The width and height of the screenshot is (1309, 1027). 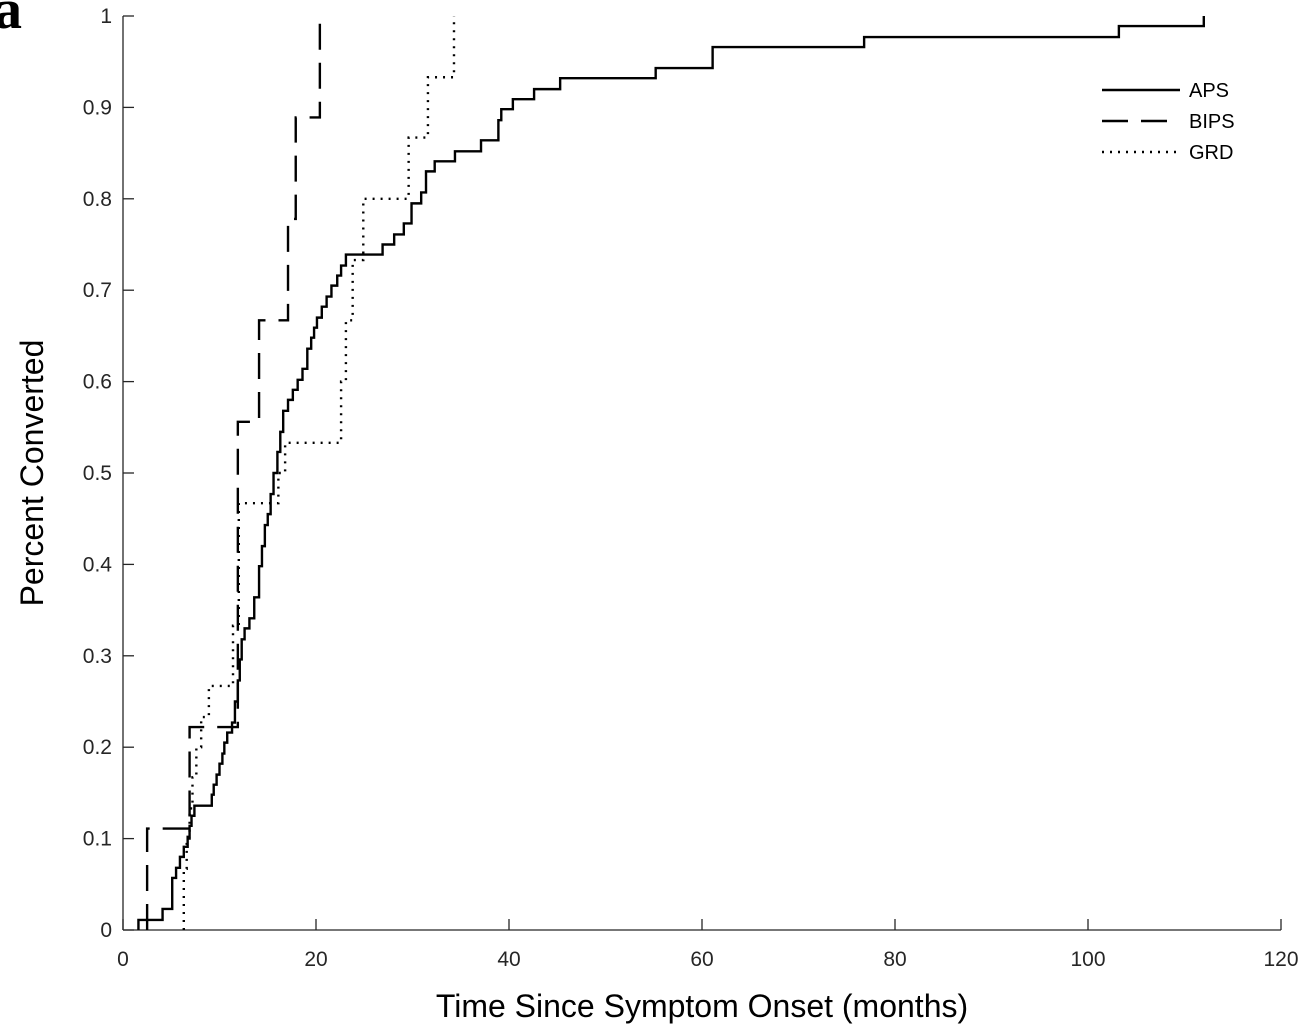 What do you see at coordinates (11, 20) in the screenshot?
I see `panel-letter: a` at bounding box center [11, 20].